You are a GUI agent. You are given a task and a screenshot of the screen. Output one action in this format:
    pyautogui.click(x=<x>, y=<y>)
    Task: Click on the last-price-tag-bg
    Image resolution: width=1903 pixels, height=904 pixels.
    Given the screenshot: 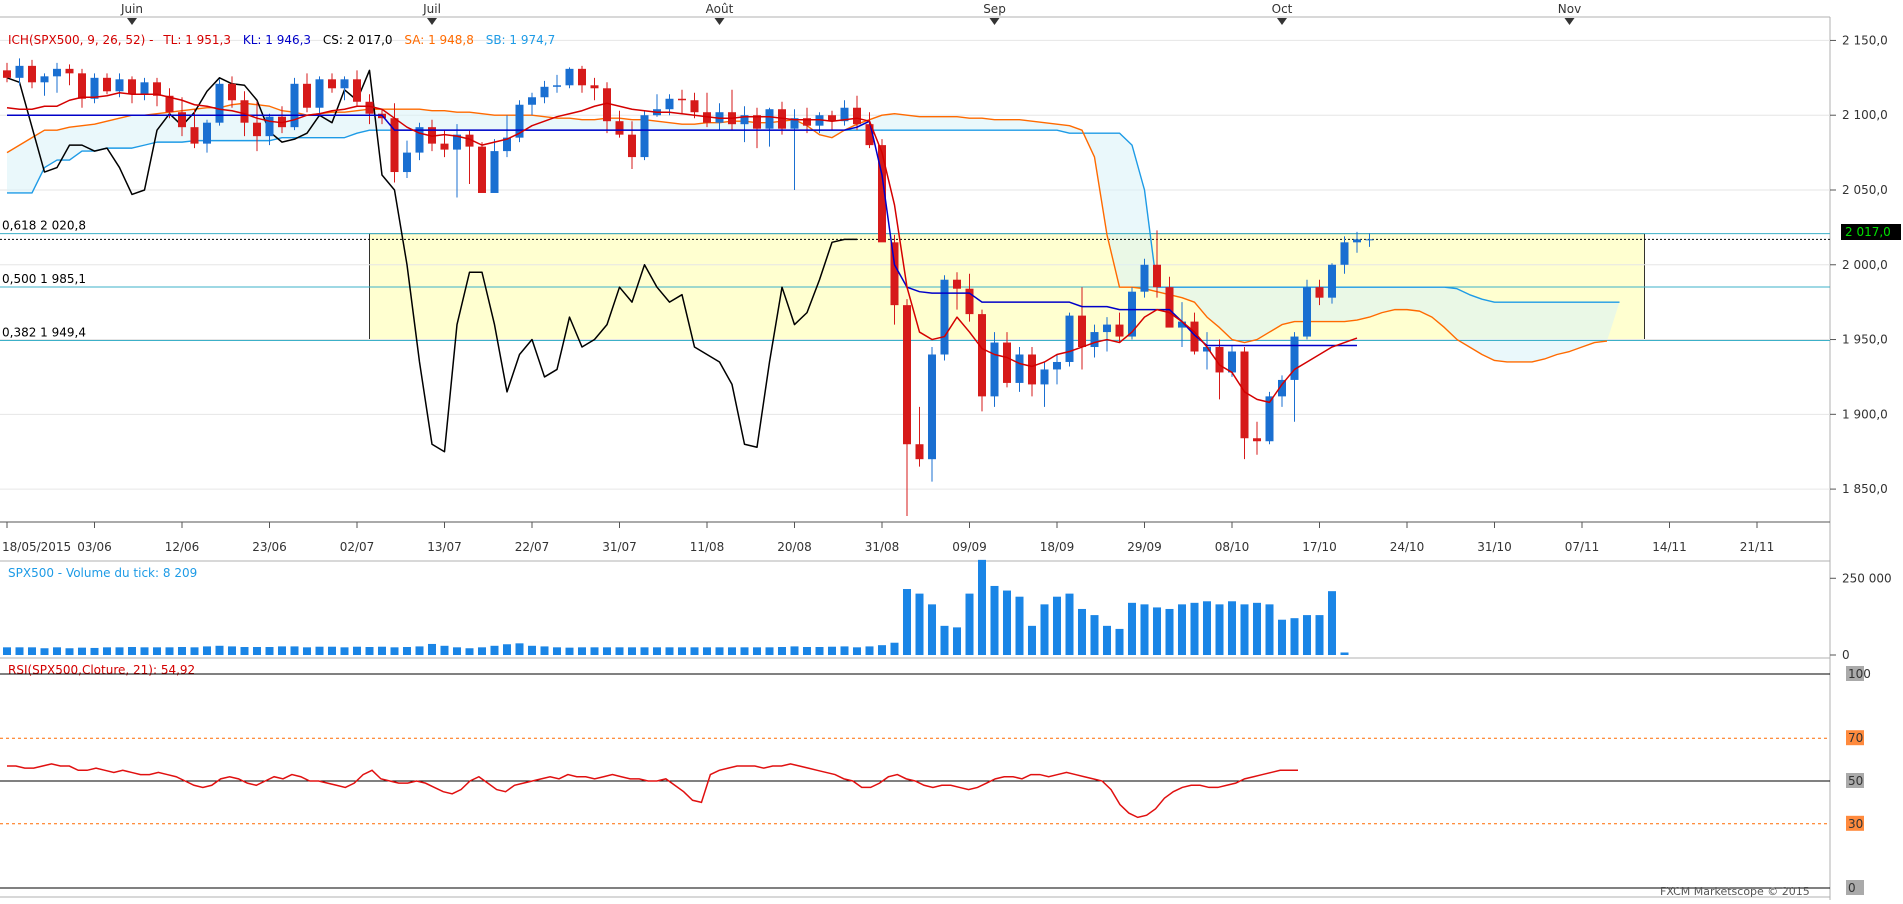 What is the action you would take?
    pyautogui.click(x=1871, y=232)
    